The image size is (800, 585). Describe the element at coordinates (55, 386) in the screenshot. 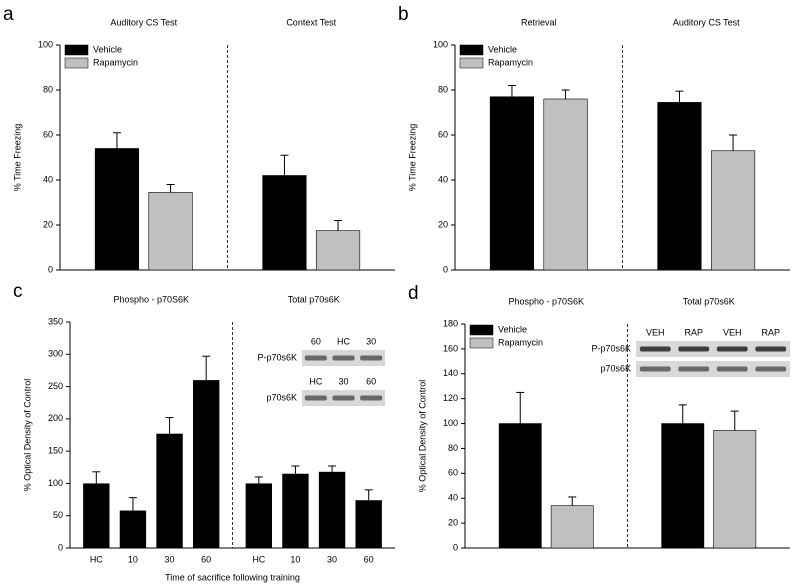

I see `y-tick-label: 250` at that location.